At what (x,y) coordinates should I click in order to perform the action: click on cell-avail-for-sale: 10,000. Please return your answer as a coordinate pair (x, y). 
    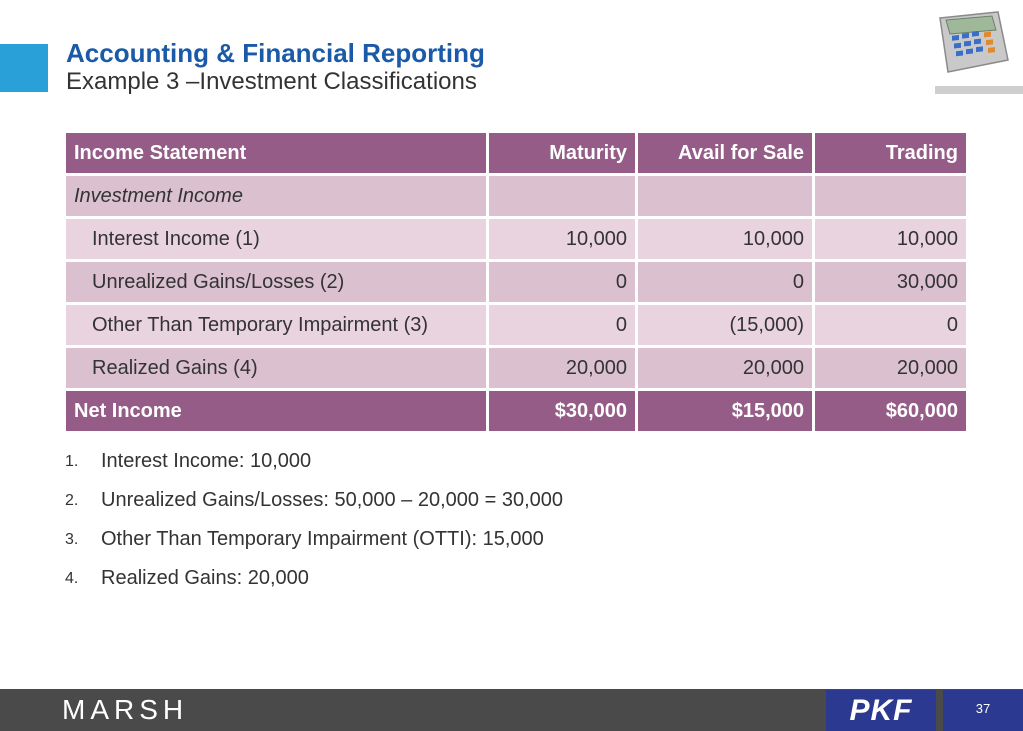
    Looking at the image, I should click on (725, 239).